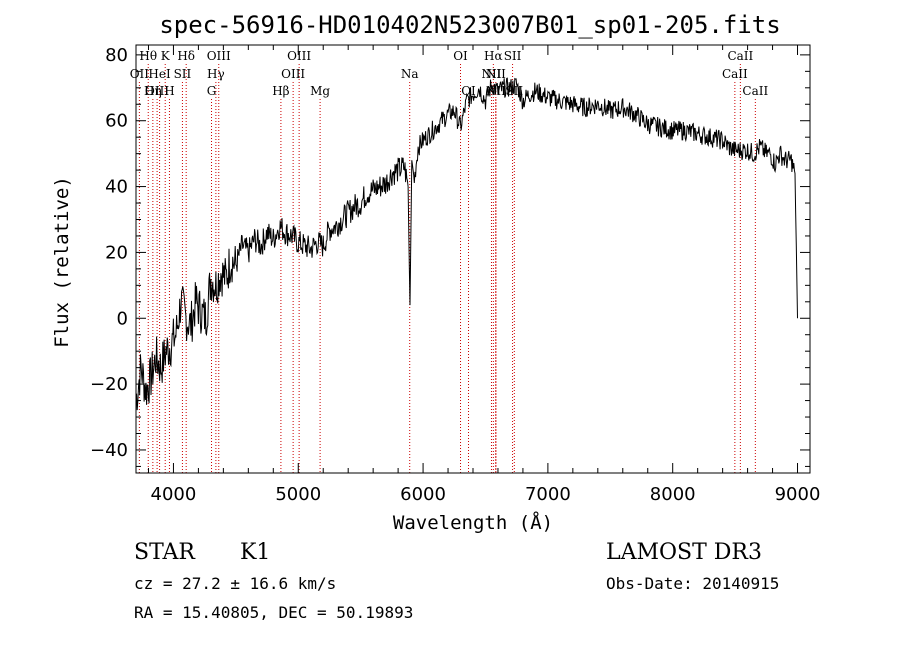  I want to click on y-tick-label-1: −20, so click(109, 384).